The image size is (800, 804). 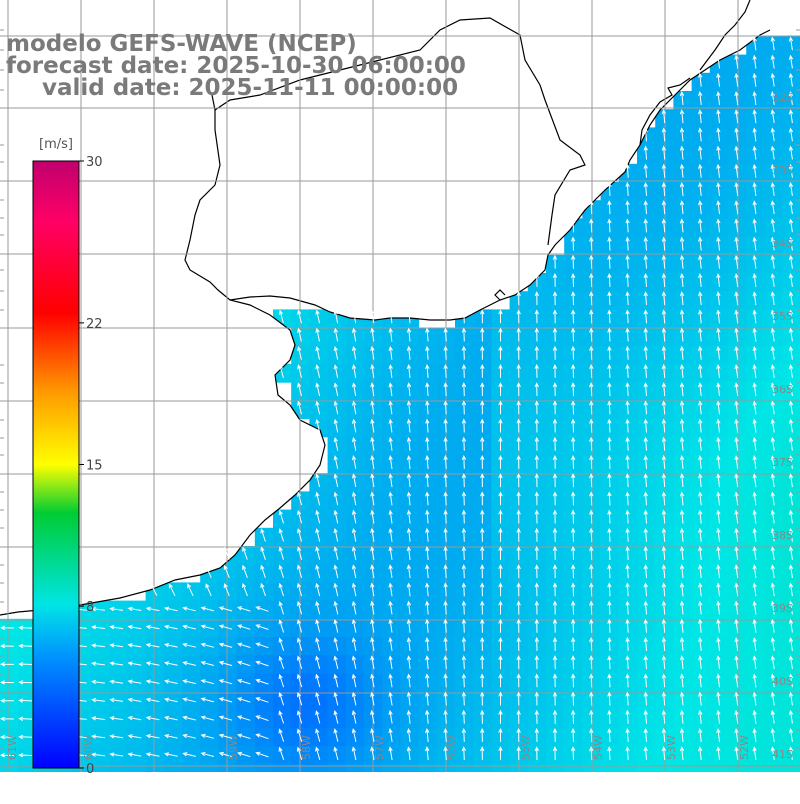 What do you see at coordinates (400, 131) in the screenshot?
I see `river-border` at bounding box center [400, 131].